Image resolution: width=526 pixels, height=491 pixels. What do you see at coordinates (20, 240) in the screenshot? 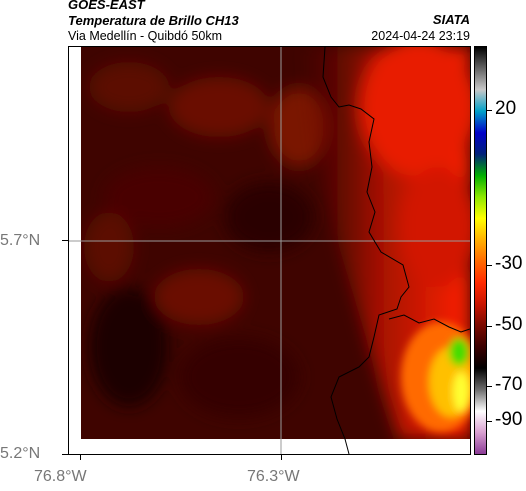
I see `latitude-label: 5.7°N` at bounding box center [20, 240].